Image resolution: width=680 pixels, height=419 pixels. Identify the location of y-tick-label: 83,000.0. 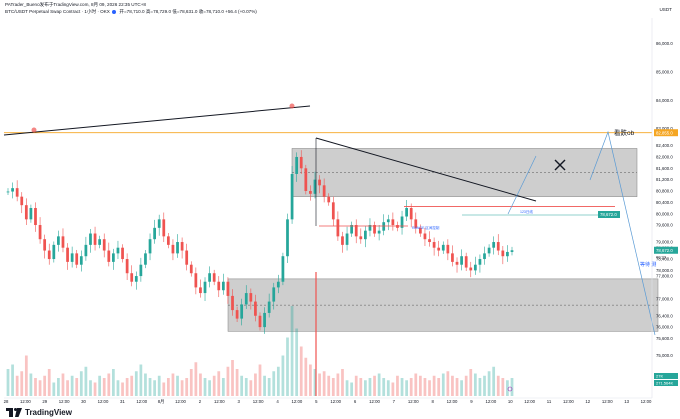
(664, 128).